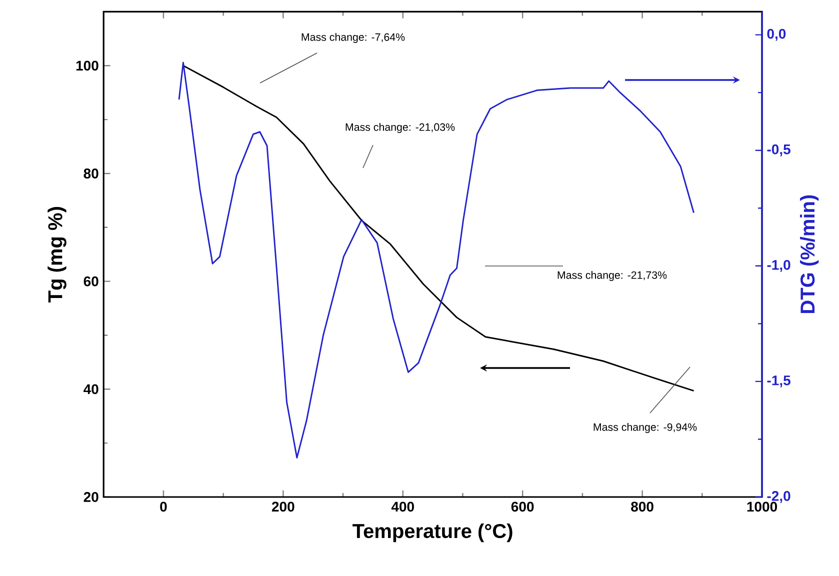 The image size is (839, 576). I want to click on x-axis-title: Temperature (°C), so click(432, 532).